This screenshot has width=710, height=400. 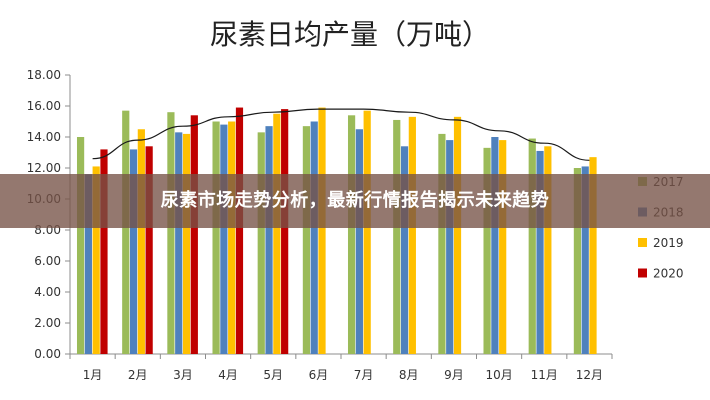 I want to click on y-tick-label: 4.00, so click(x=47, y=292).